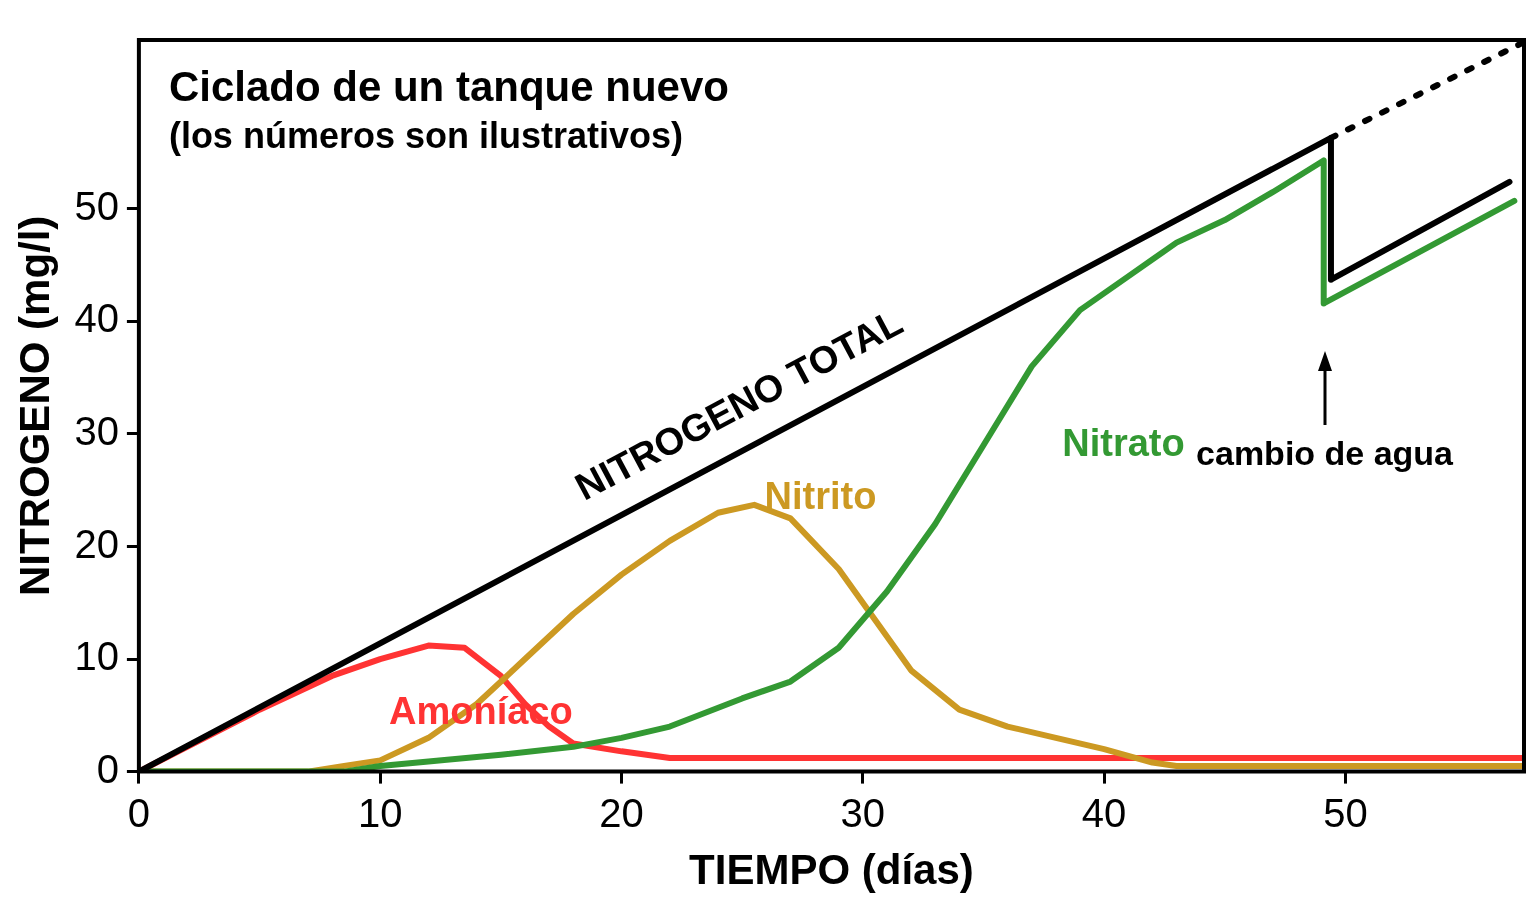  I want to click on y-tick-label: 0, so click(107, 768).